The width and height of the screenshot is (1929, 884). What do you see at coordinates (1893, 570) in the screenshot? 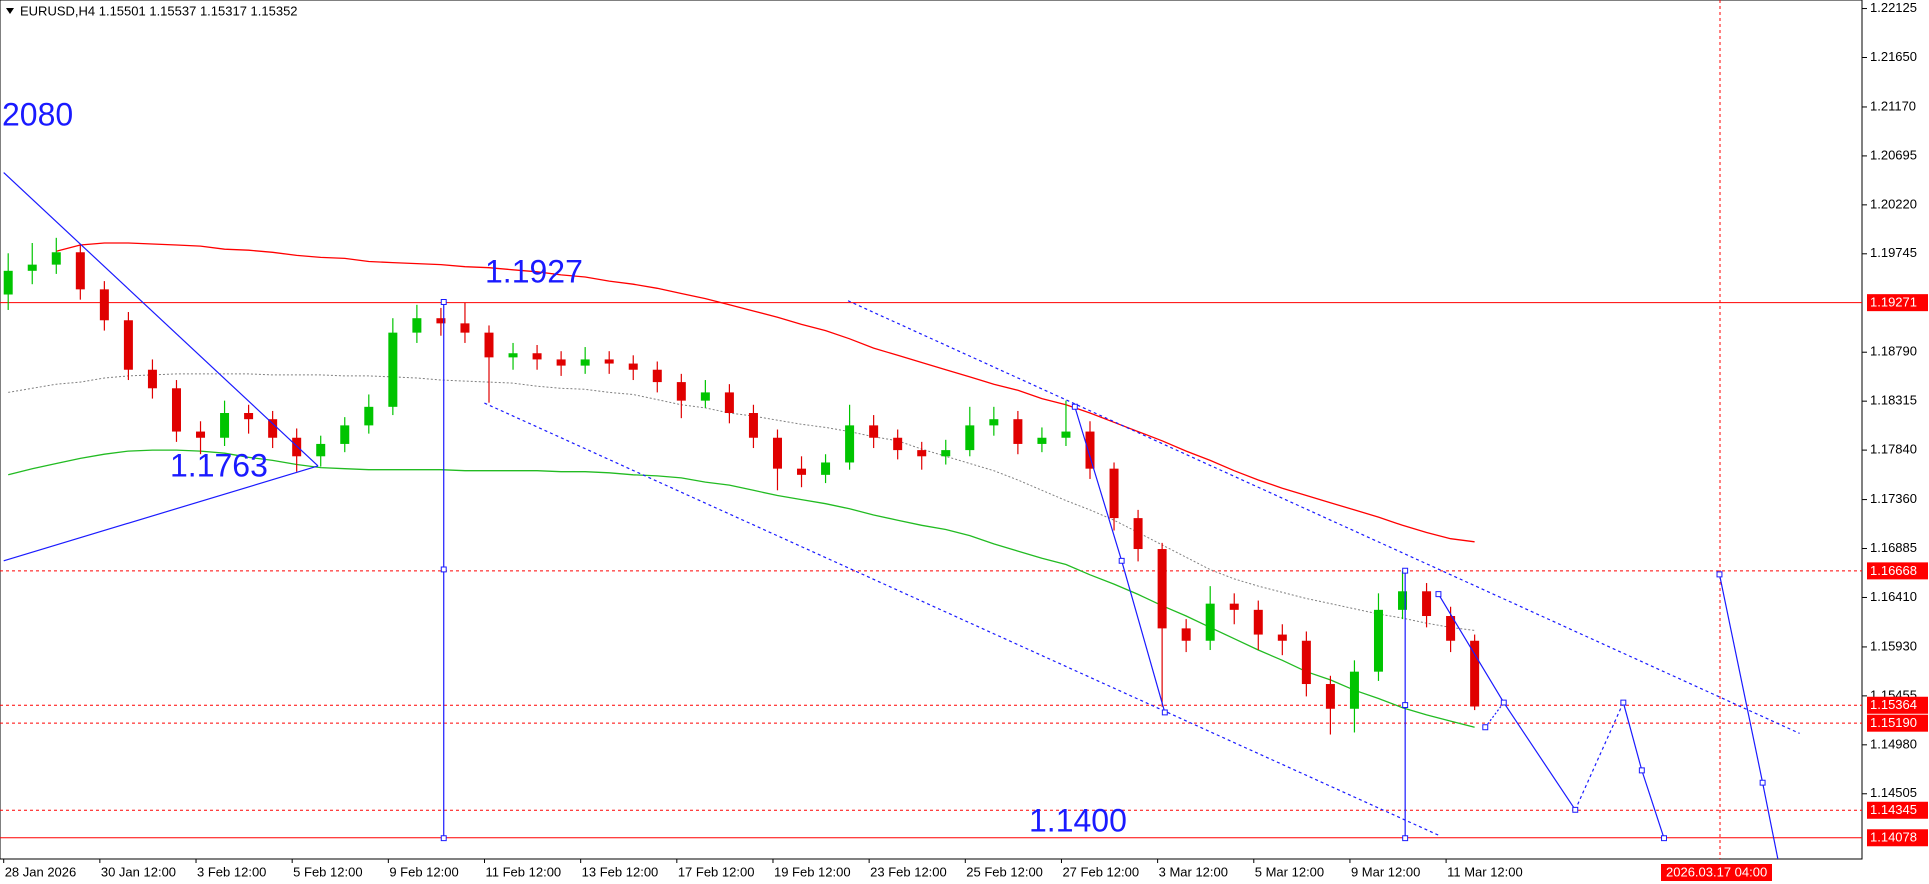
I see `price-label: 1.16668` at bounding box center [1893, 570].